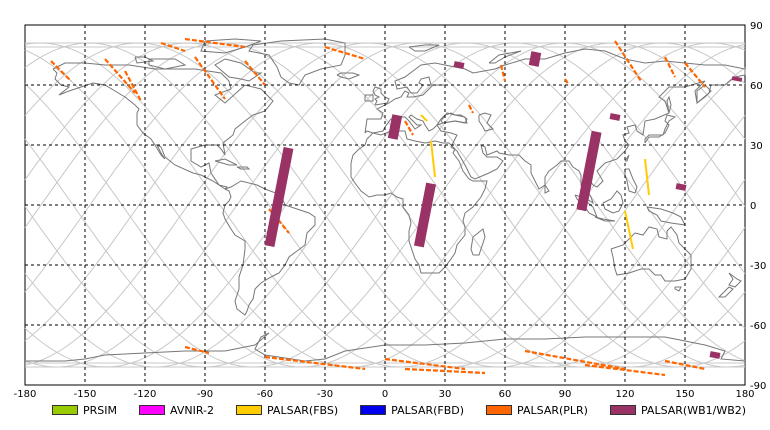 This screenshot has width=770, height=430. I want to click on x-tick-label: -180, so click(25, 394).